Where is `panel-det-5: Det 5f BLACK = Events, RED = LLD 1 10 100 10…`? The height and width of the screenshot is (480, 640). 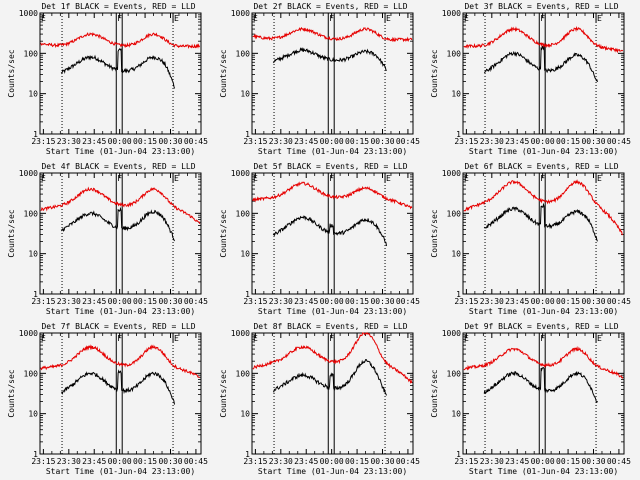 panel-det-5: Det 5f BLACK = Events, RED = LLD 1 10 100 10… is located at coordinates (319, 239).